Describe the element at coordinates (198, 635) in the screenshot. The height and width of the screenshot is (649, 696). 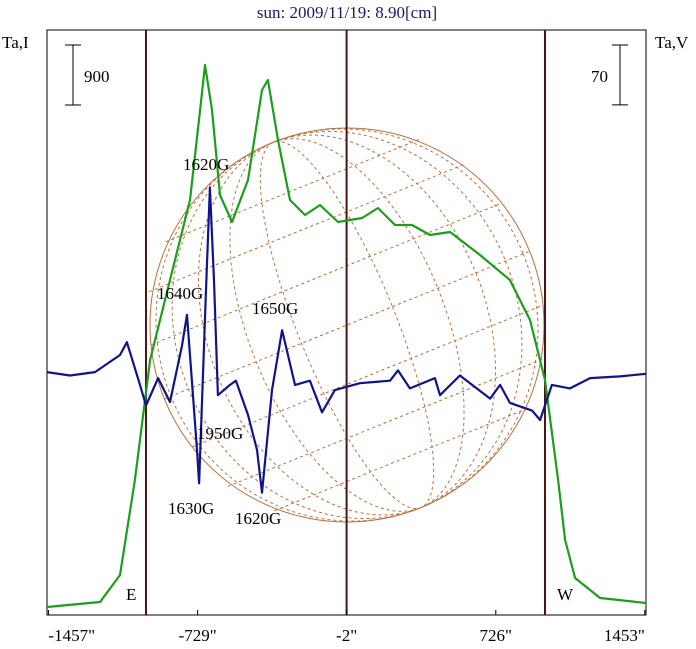
I see `x-tick-label: -729"` at that location.